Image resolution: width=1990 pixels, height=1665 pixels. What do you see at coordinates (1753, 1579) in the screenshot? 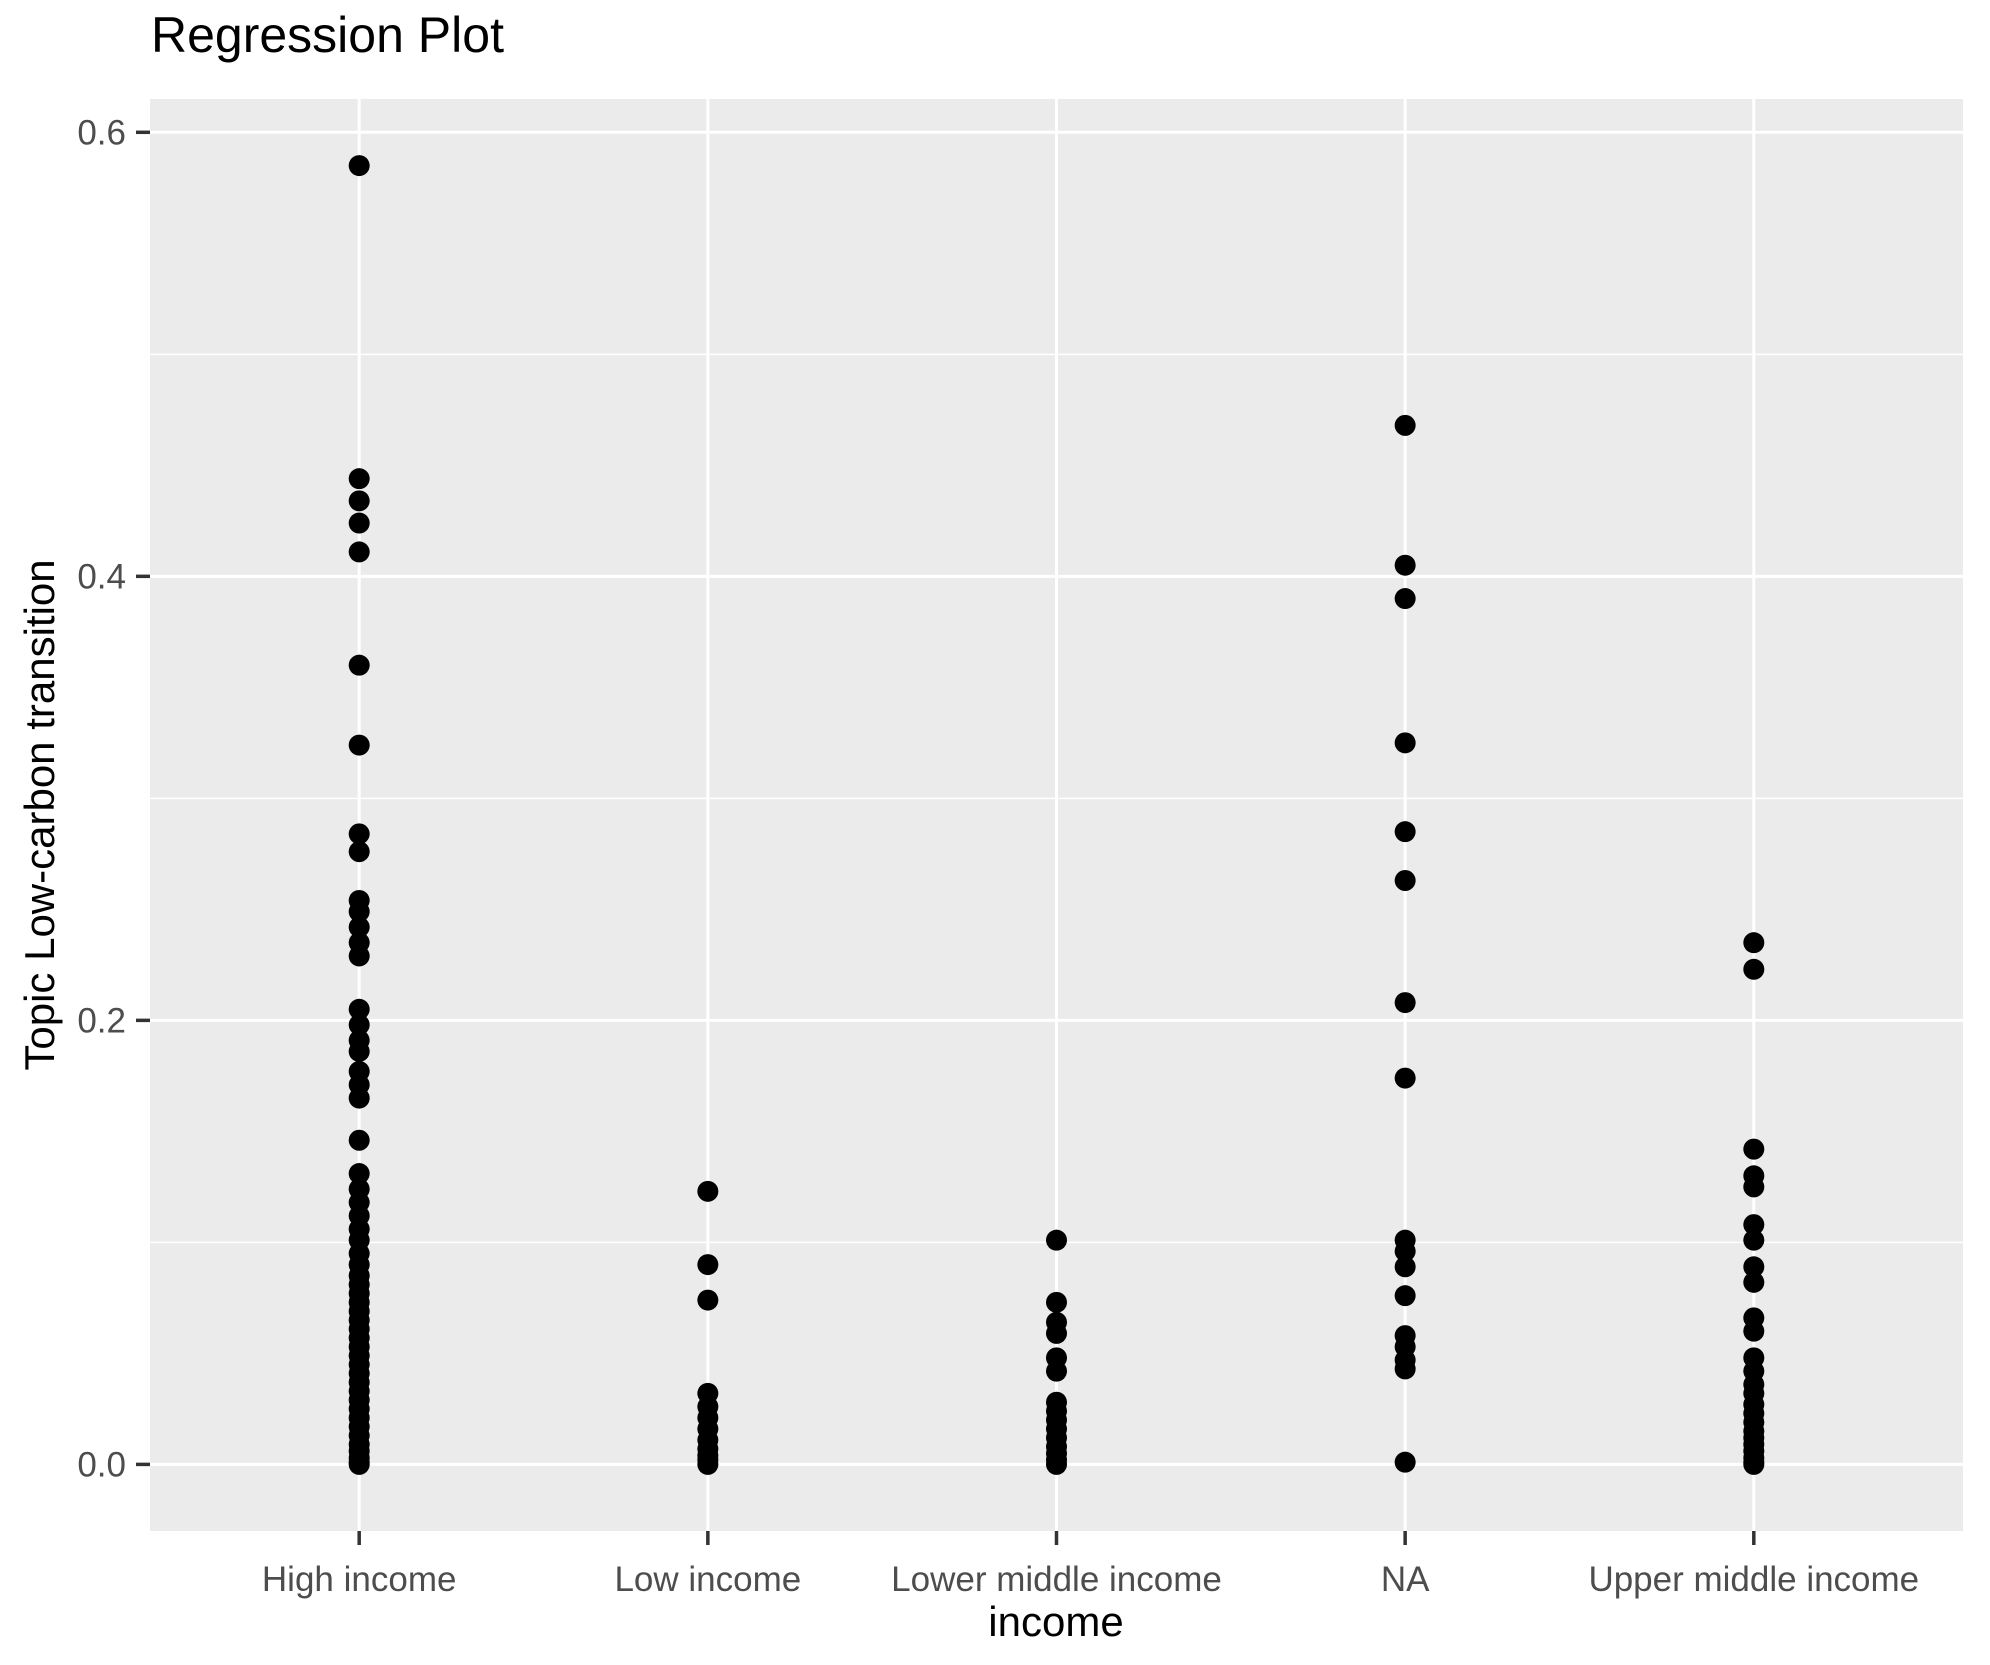
I see `x-tick-label: Upper middle income` at bounding box center [1753, 1579].